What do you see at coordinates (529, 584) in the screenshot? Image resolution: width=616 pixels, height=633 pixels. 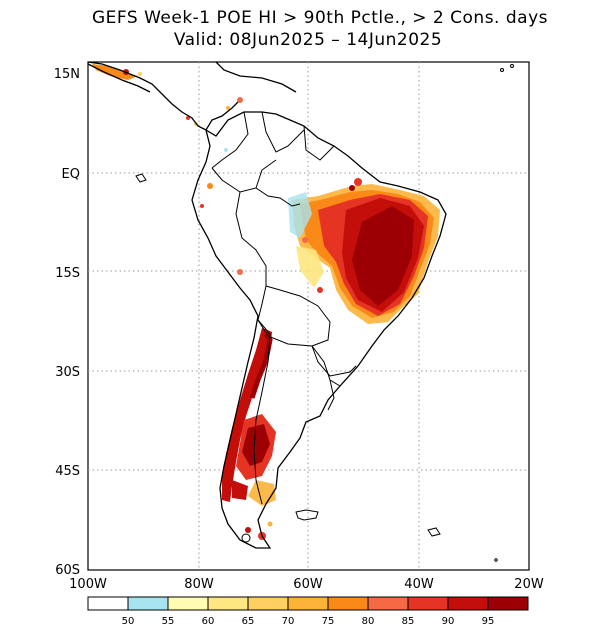 I see `lon-label-20w: 20W` at bounding box center [529, 584].